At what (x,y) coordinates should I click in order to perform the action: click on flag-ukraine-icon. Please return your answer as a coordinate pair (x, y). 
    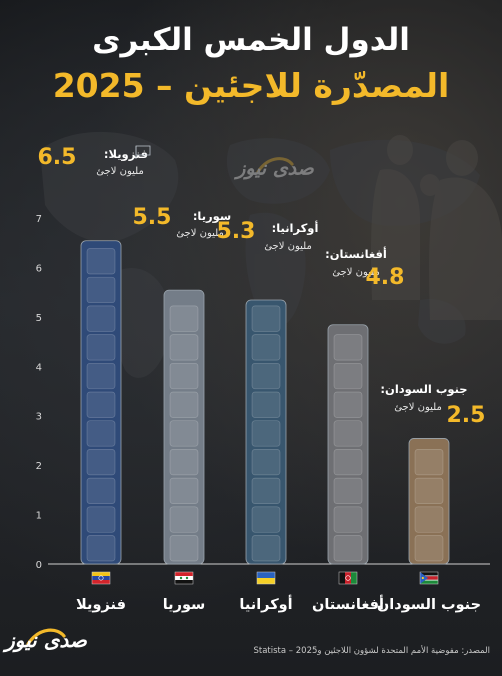
    Looking at the image, I should click on (266, 578).